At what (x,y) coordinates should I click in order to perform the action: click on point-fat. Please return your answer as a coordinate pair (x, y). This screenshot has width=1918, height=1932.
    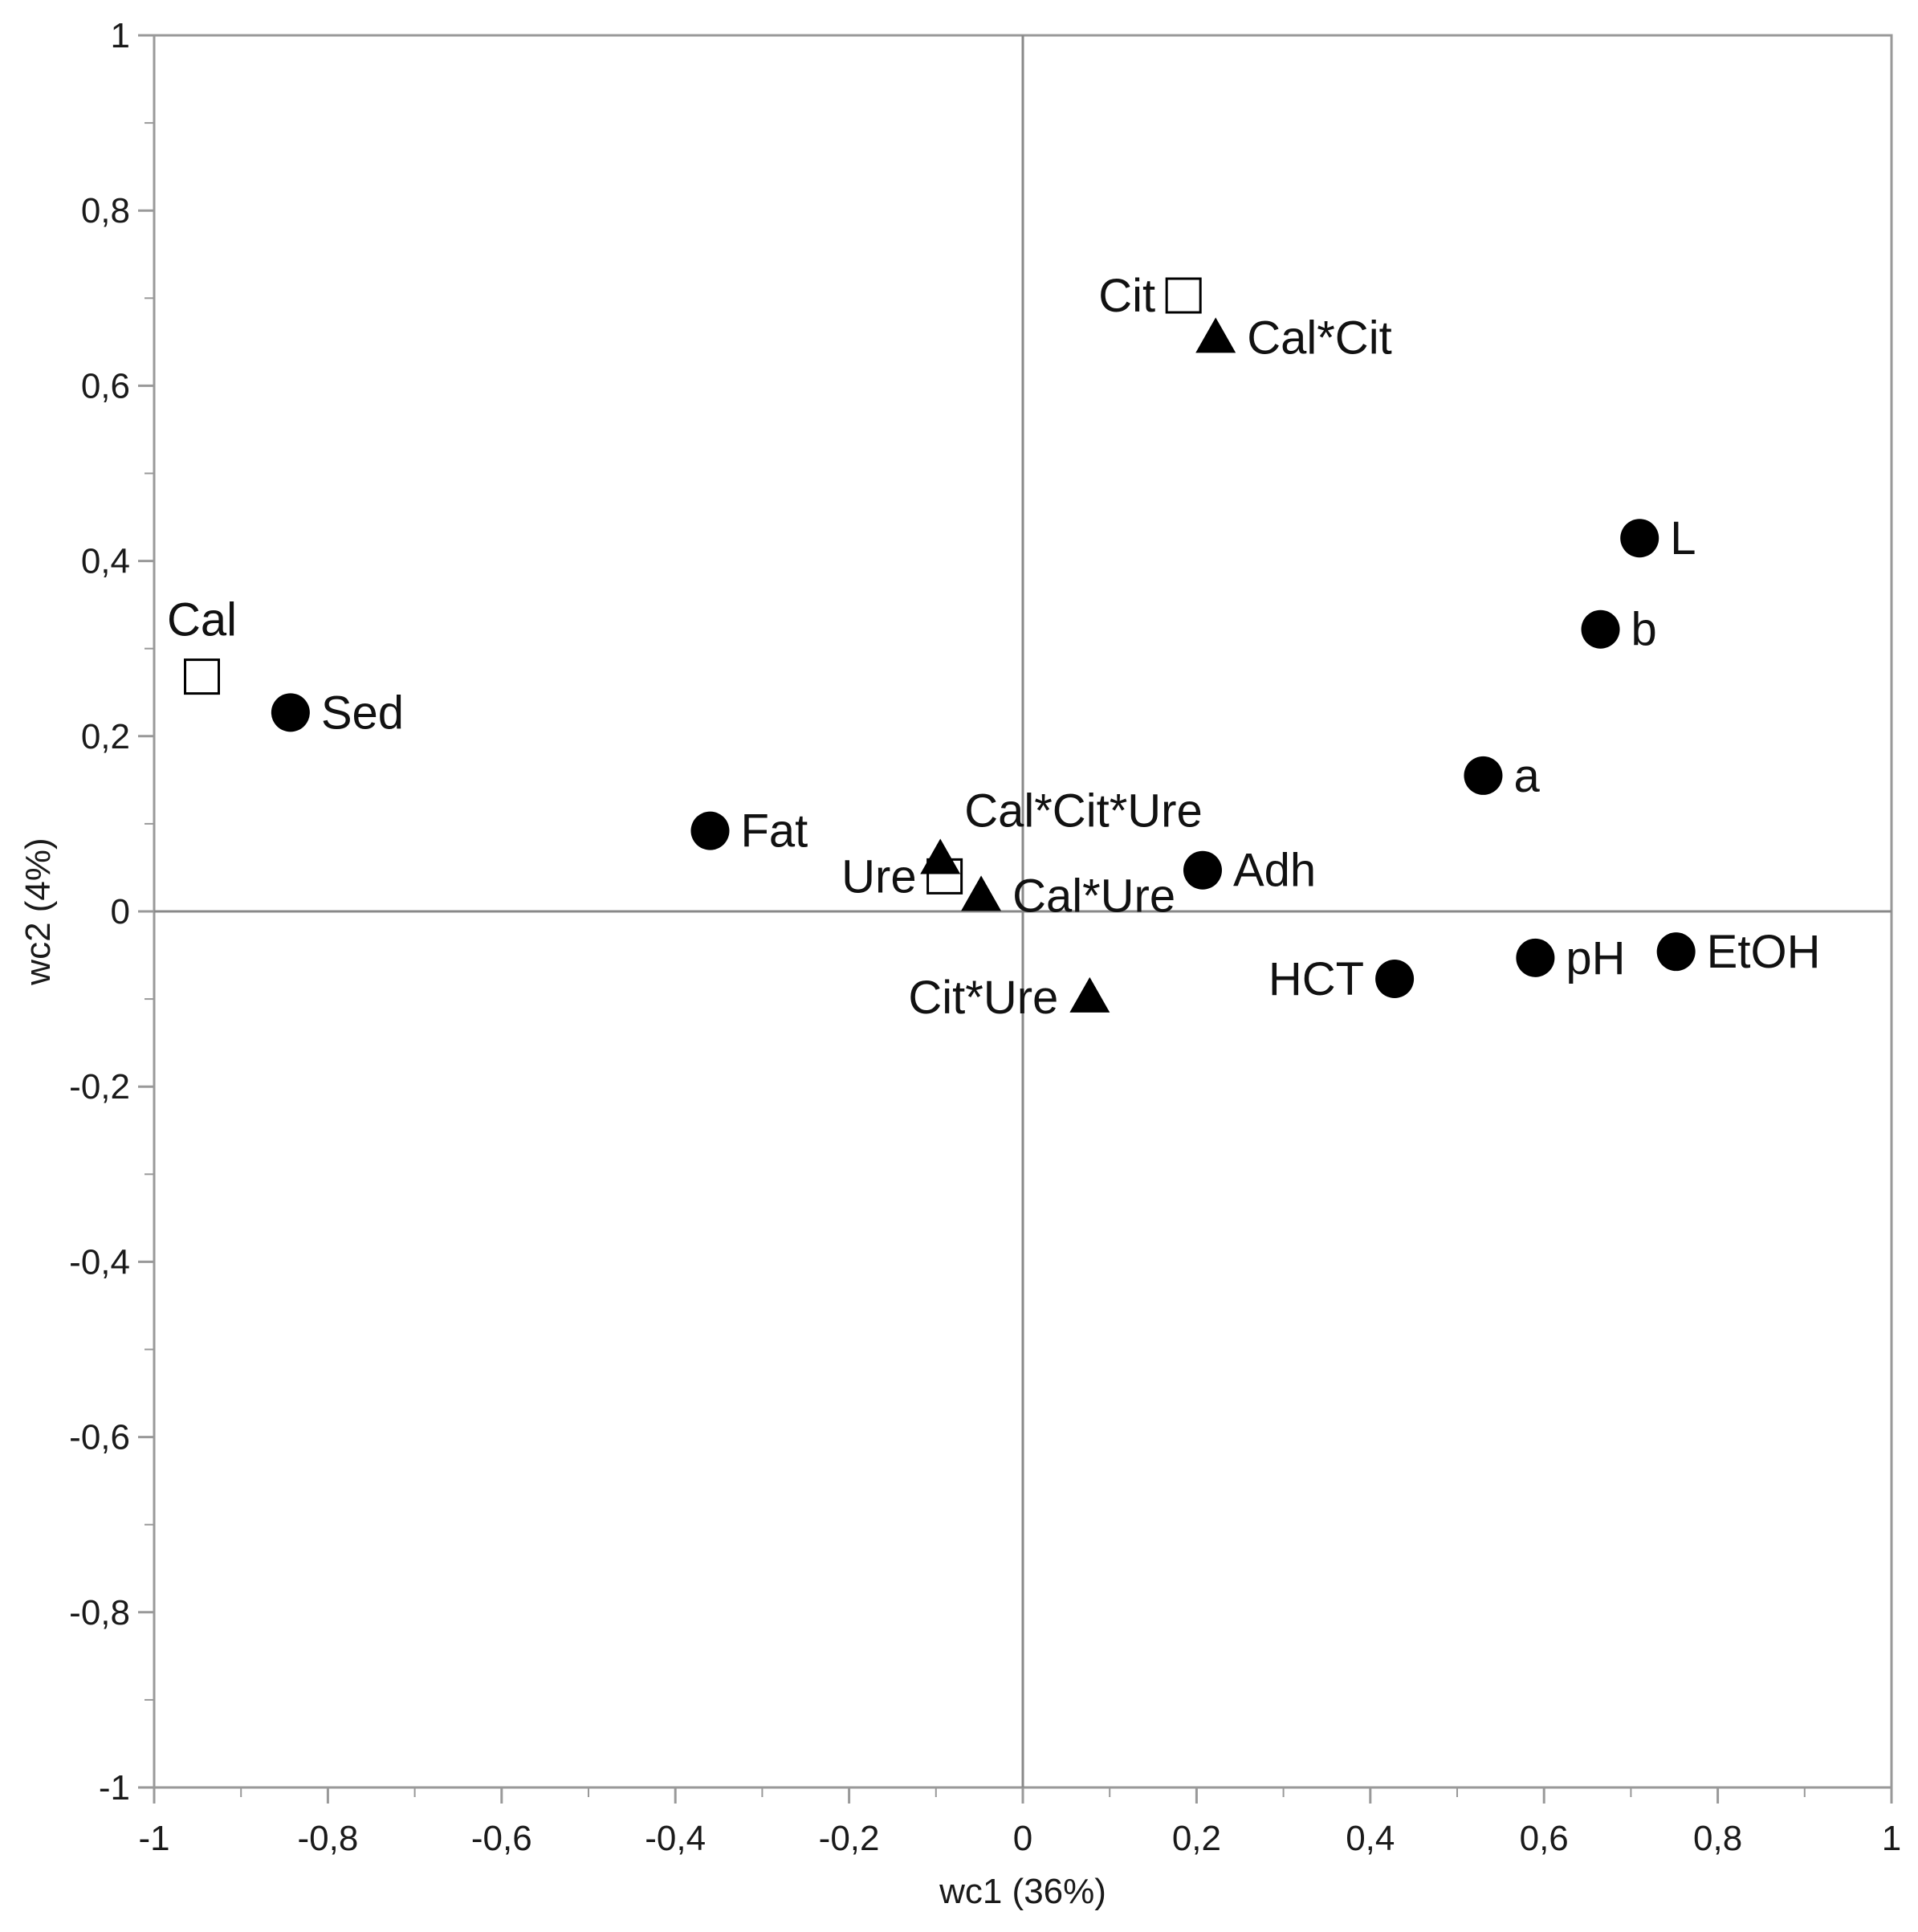
    Looking at the image, I should click on (710, 830).